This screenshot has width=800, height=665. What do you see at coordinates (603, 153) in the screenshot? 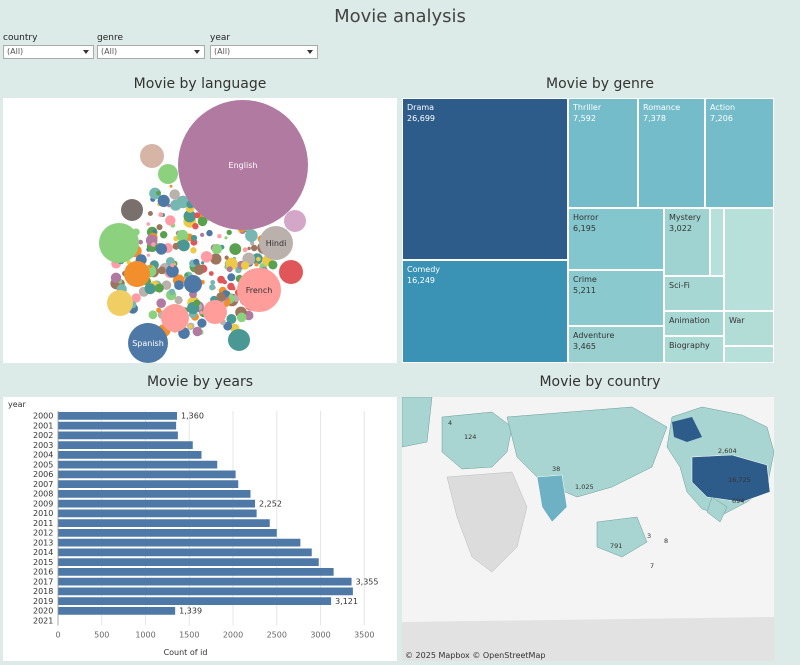
I see `treemap-cell-thriller: Thriller 7,592` at bounding box center [603, 153].